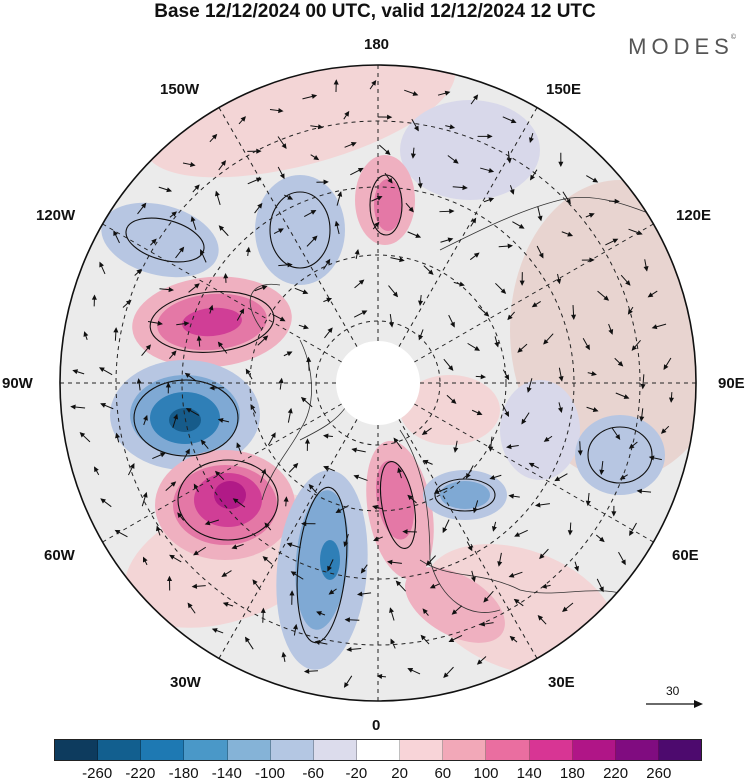 The width and height of the screenshot is (750, 783). What do you see at coordinates (682, 47) in the screenshot?
I see `brand-logo: MODES©` at bounding box center [682, 47].